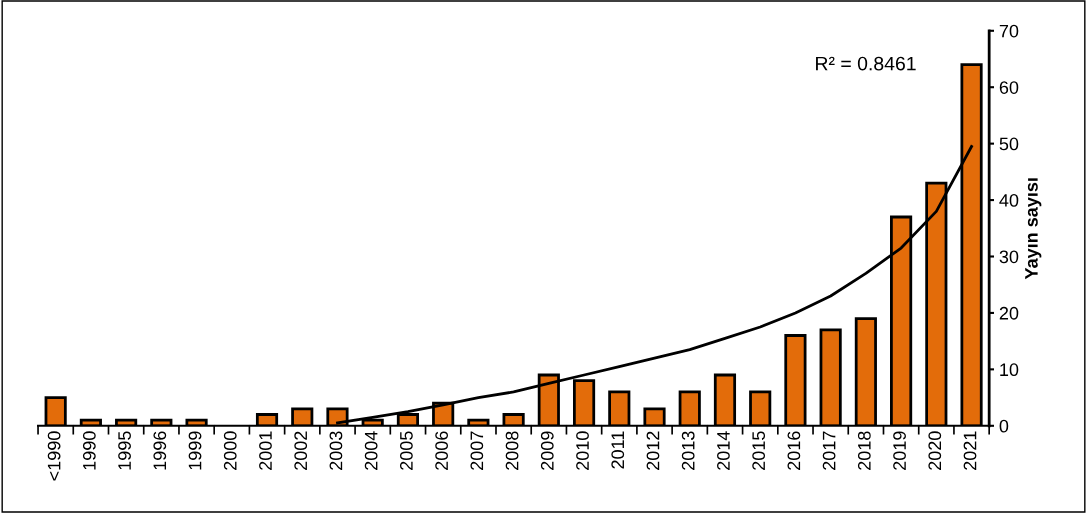 The height and width of the screenshot is (513, 1087). What do you see at coordinates (160, 450) in the screenshot?
I see `x-tick-label: 1996` at bounding box center [160, 450].